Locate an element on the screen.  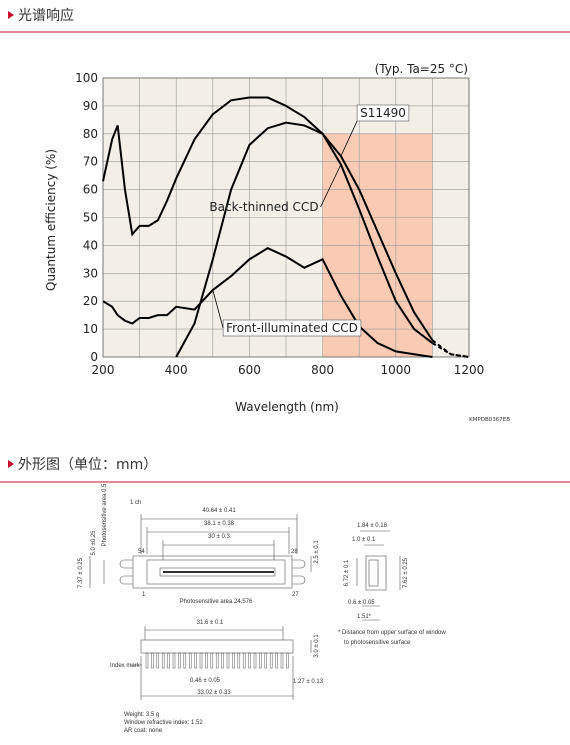
y-tick-label: 20 is located at coordinates (90, 301).